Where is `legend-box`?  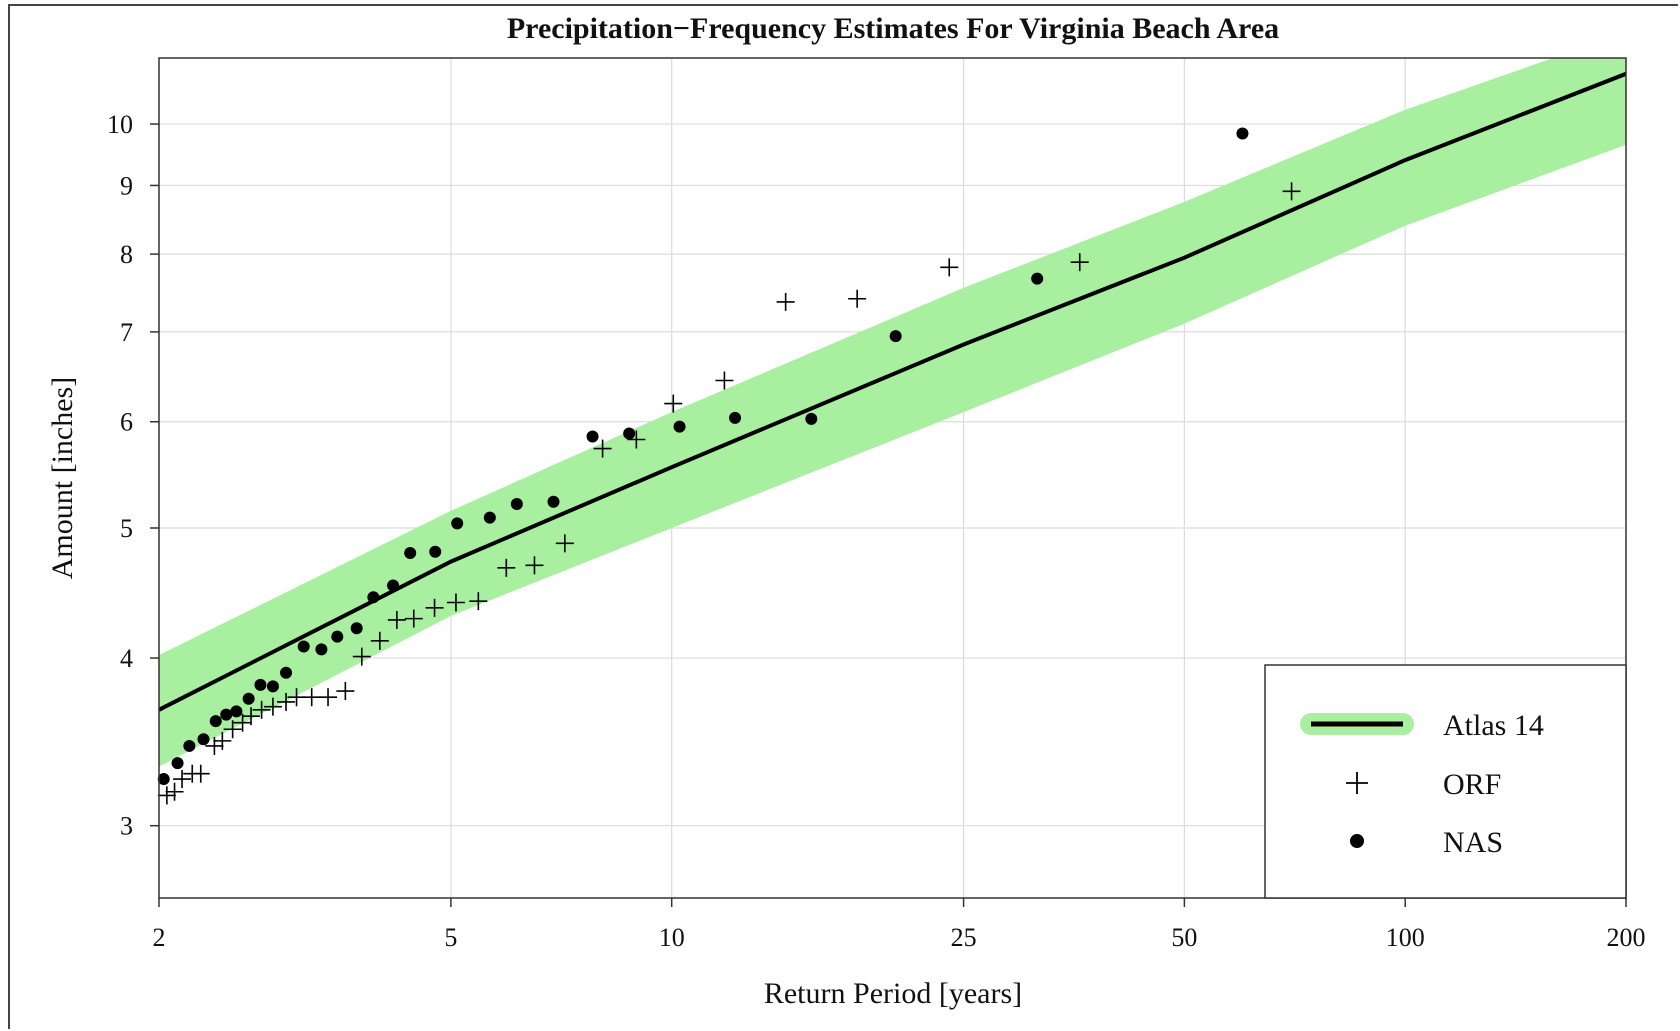 legend-box is located at coordinates (1445, 781).